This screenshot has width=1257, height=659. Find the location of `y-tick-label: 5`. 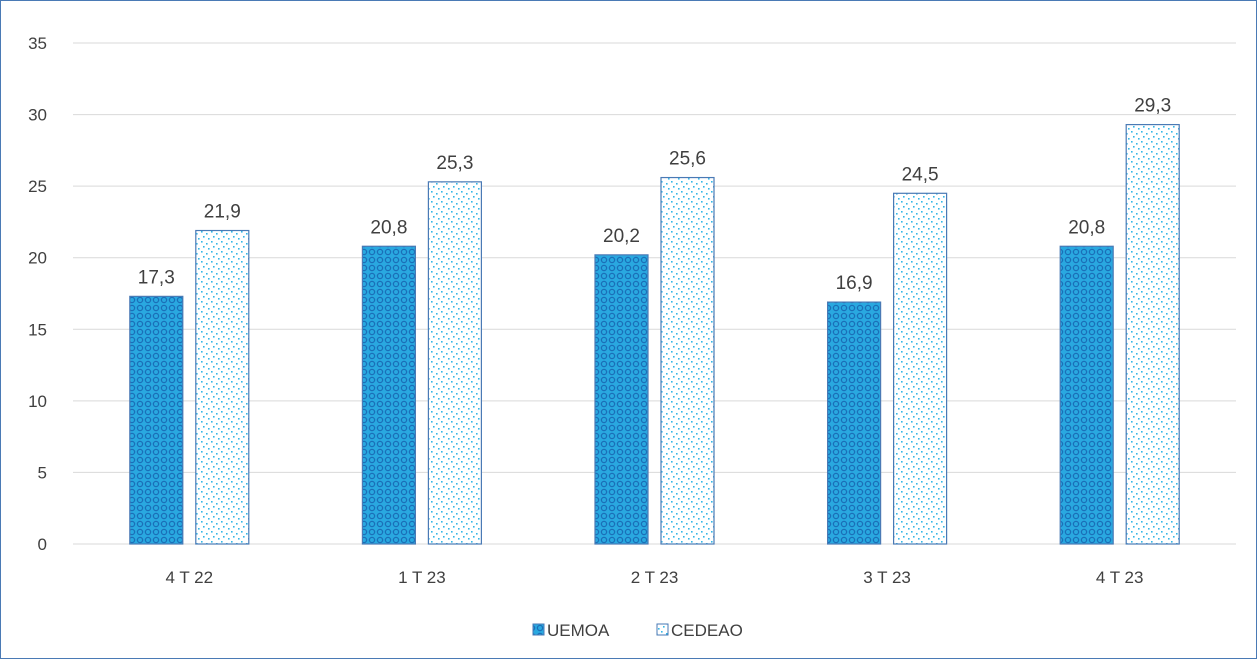

y-tick-label: 5 is located at coordinates (42, 472).